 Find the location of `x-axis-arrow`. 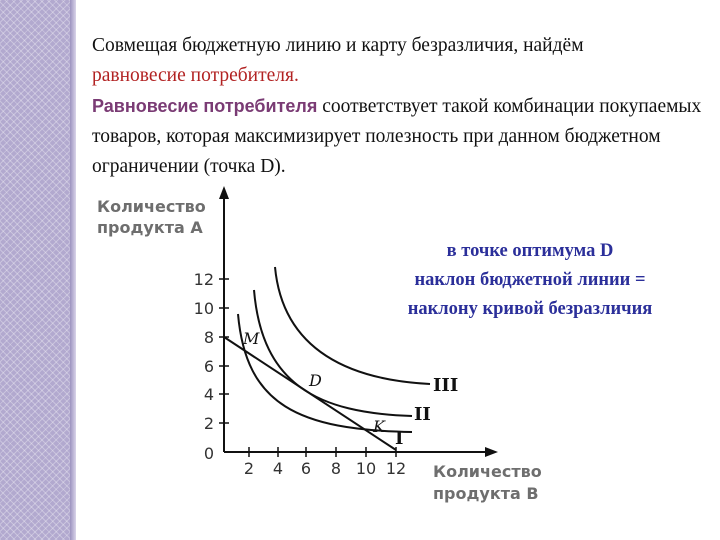

x-axis-arrow is located at coordinates (491, 452).